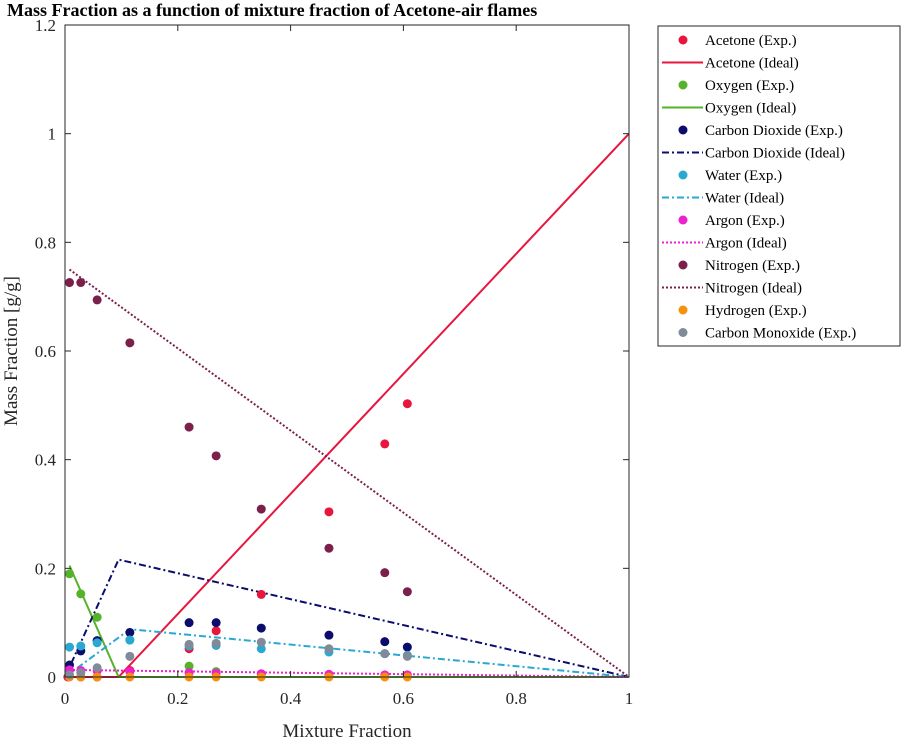 This screenshot has width=901, height=739. Describe the element at coordinates (745, 221) in the screenshot. I see `legend-entry-label: Argon (Exp.)` at that location.